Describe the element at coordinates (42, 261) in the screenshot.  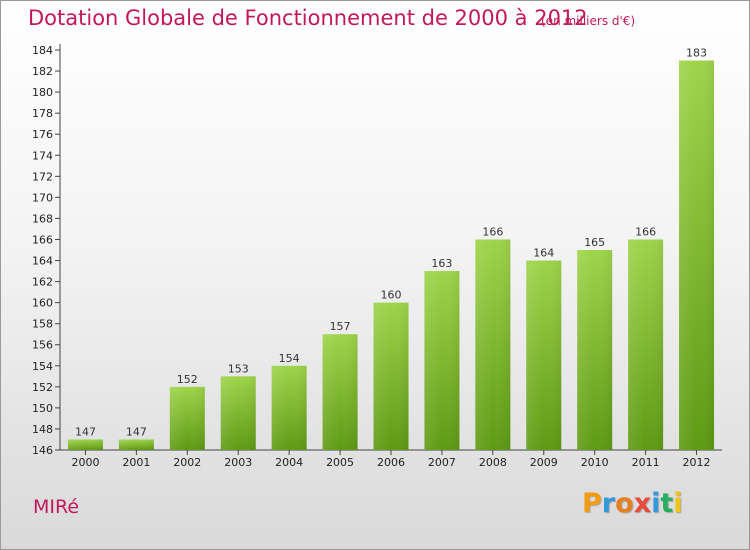
I see `y-tick-label: 164` at that location.